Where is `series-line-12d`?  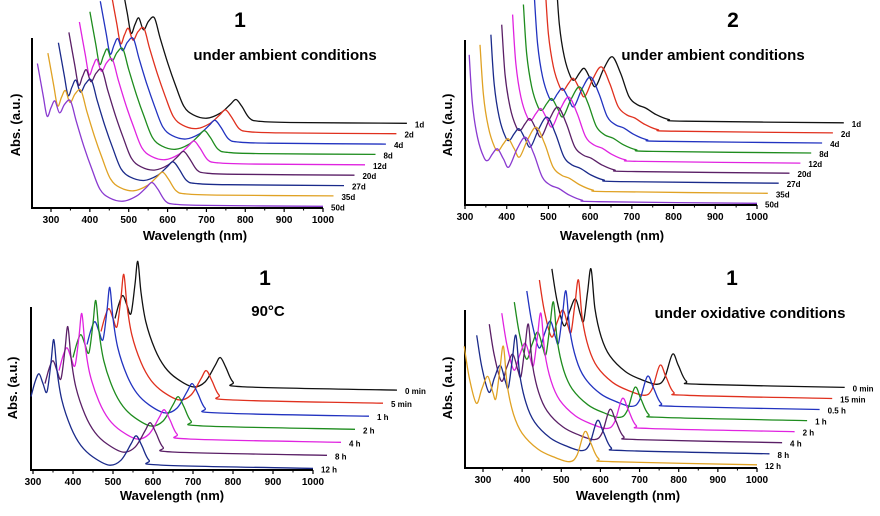 series-line-12d is located at coordinates (222, 93).